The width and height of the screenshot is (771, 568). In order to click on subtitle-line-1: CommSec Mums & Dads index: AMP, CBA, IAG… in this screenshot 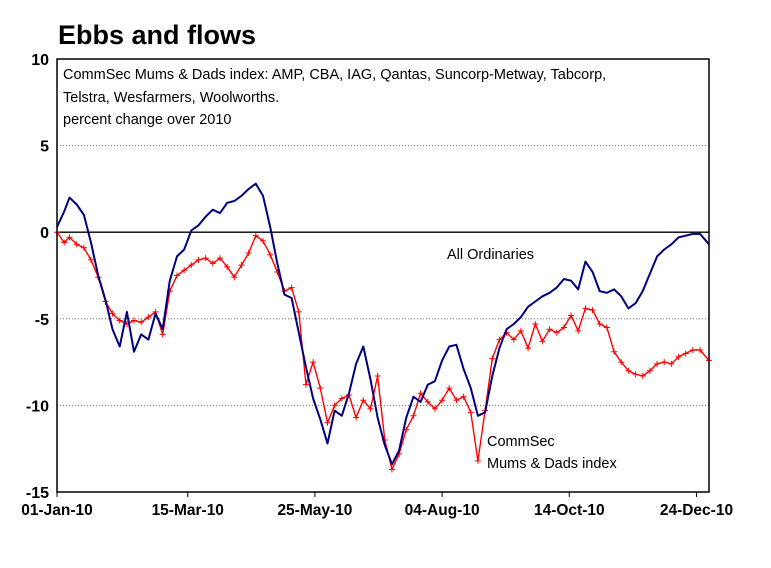, I will do `click(334, 75)`.